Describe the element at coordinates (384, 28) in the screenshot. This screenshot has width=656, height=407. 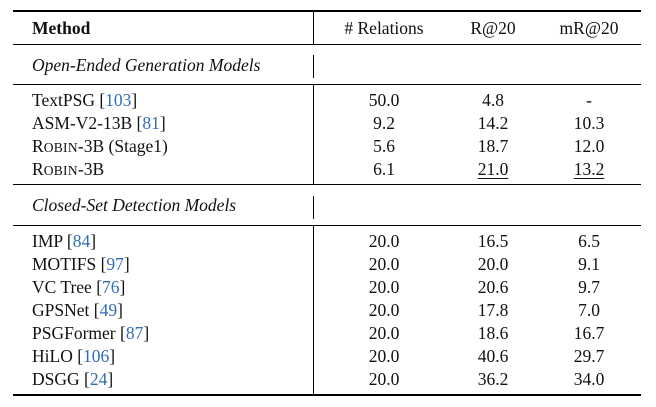
I see `header-relations: # Relations` at that location.